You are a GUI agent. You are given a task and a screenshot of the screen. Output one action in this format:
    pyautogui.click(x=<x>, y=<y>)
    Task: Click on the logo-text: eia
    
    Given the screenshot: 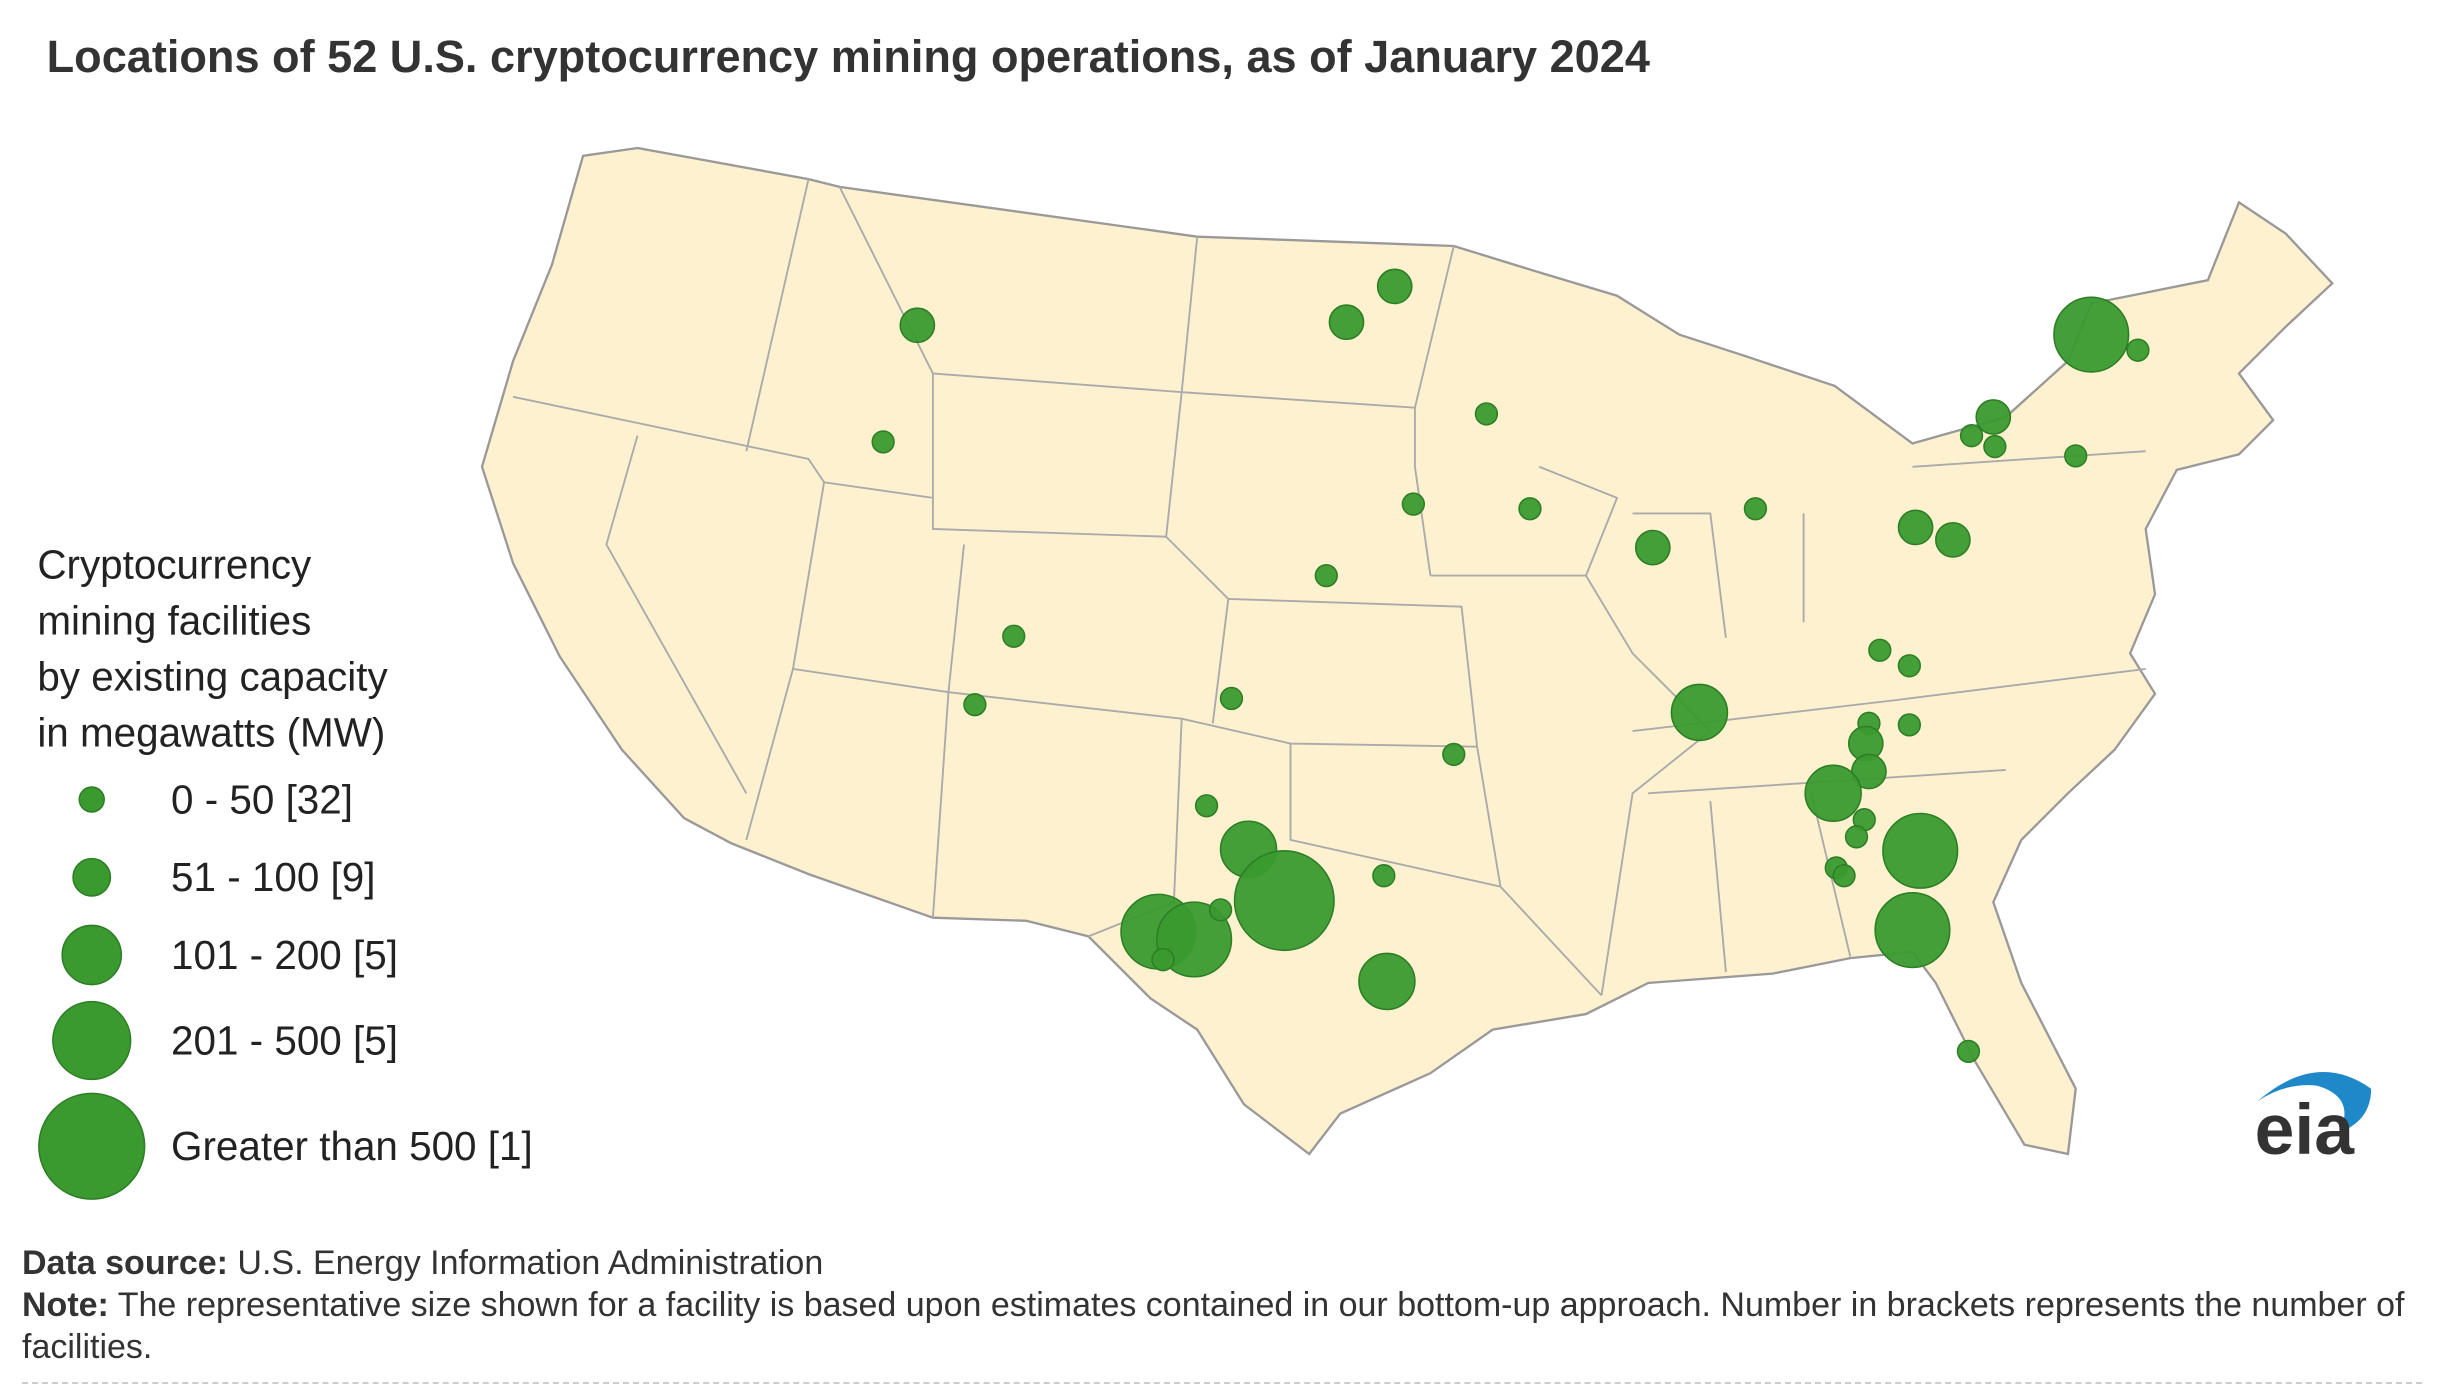 What is the action you would take?
    pyautogui.click(x=2305, y=1130)
    